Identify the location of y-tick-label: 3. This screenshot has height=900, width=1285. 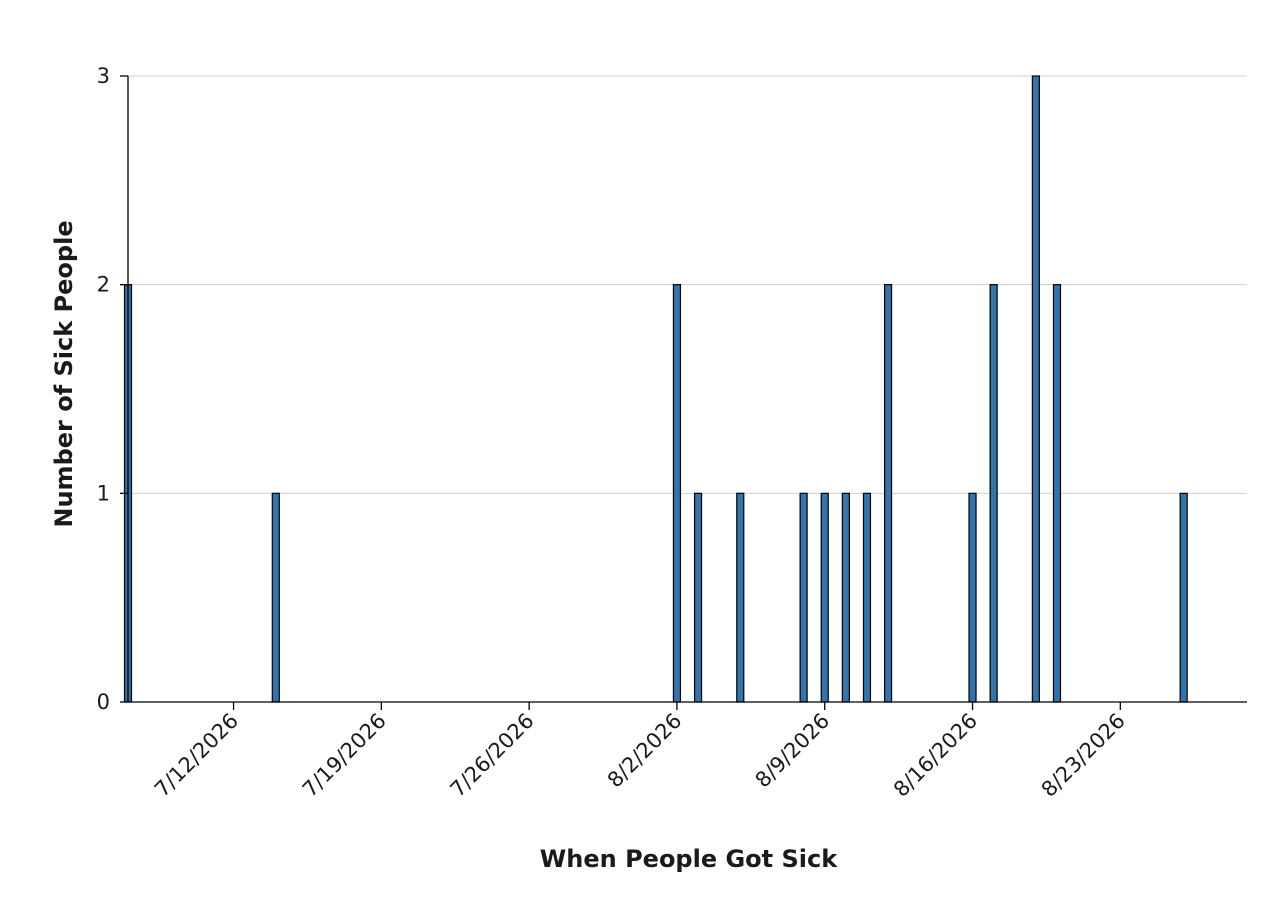
(103, 76).